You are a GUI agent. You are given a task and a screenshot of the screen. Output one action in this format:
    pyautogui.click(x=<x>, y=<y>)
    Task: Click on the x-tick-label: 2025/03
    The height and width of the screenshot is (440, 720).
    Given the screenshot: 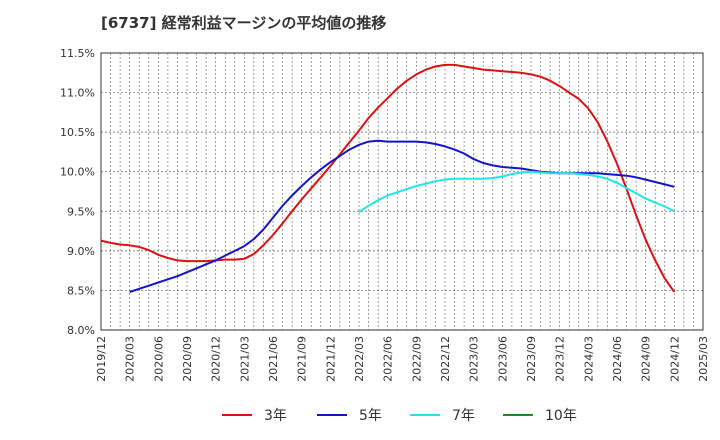 What is the action you would take?
    pyautogui.click(x=703, y=359)
    